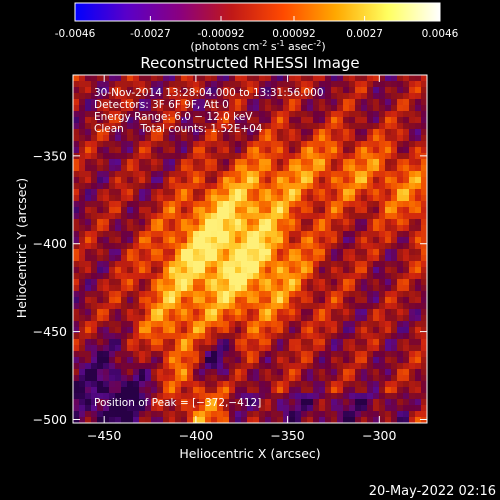 This screenshot has width=500, height=500. Describe the element at coordinates (50, 331) in the screenshot. I see `y-tick-label: −450` at that location.